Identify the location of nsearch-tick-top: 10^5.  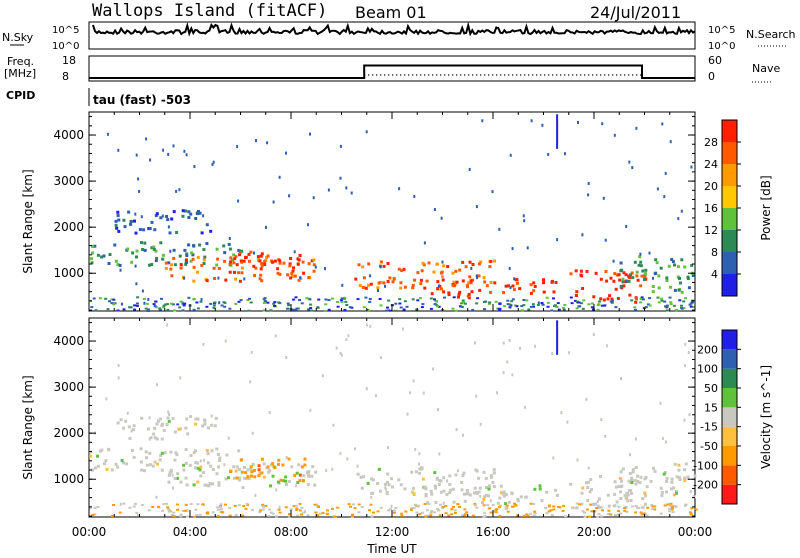
(721, 30).